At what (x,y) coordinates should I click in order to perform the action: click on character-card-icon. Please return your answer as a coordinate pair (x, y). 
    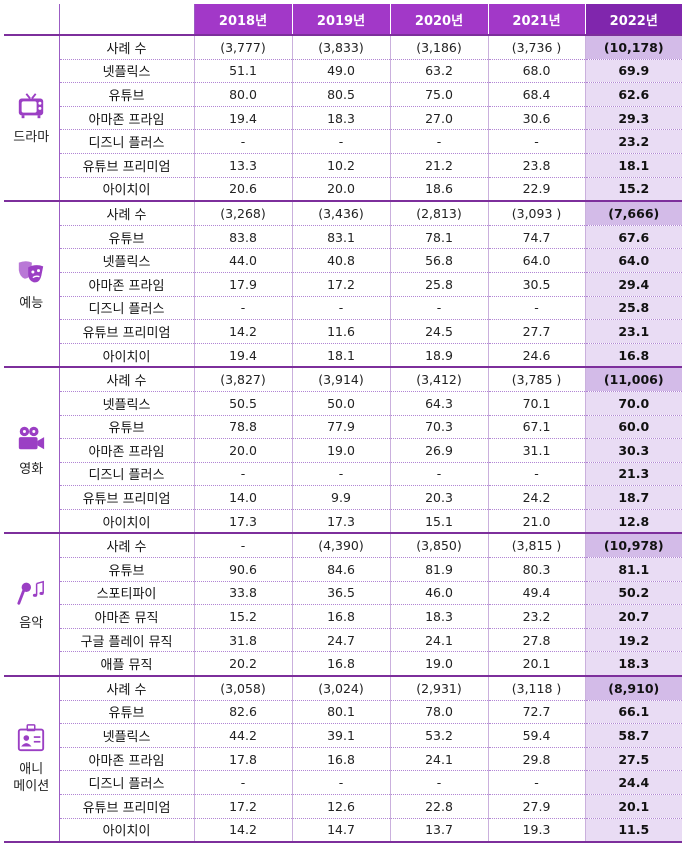
    Looking at the image, I should click on (31, 738).